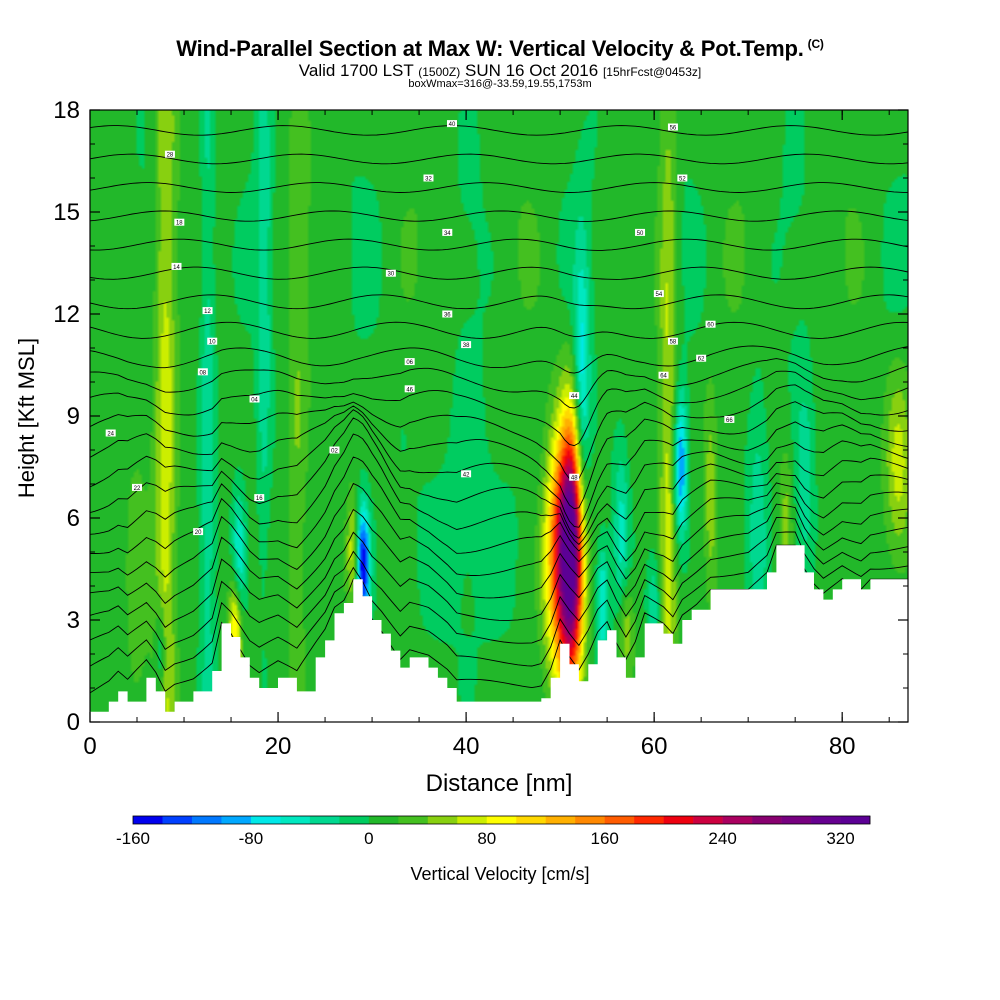 The image size is (1000, 1000). I want to click on x-tick-label: 0, so click(89, 746).